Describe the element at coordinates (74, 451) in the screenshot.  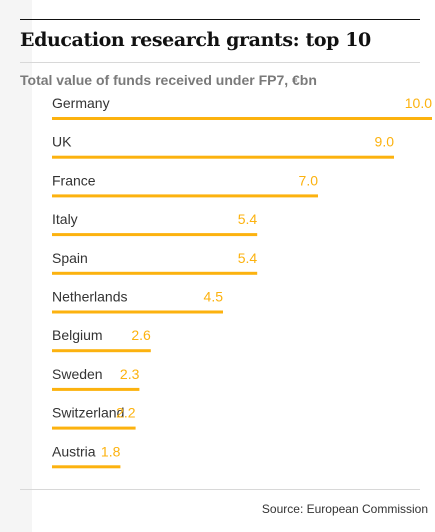
I see `category-label: Austria` at that location.